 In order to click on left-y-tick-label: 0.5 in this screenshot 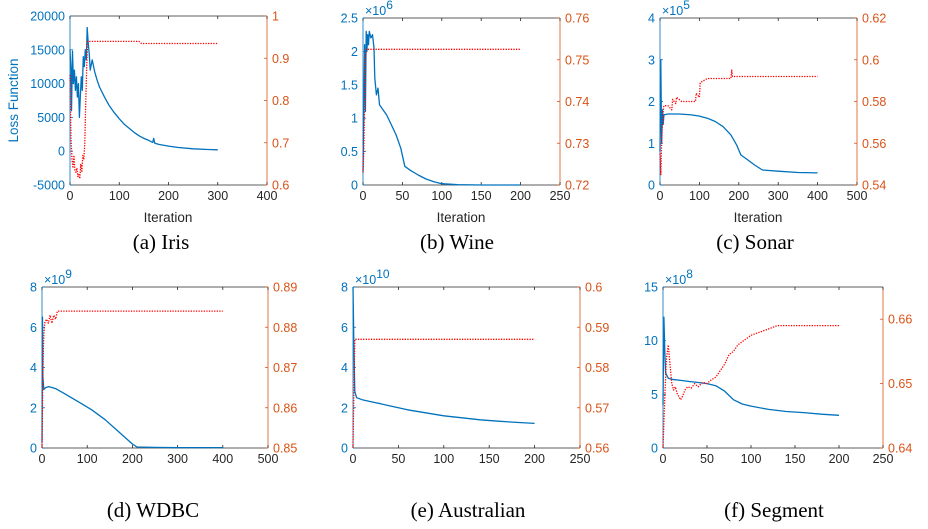, I will do `click(349, 152)`.